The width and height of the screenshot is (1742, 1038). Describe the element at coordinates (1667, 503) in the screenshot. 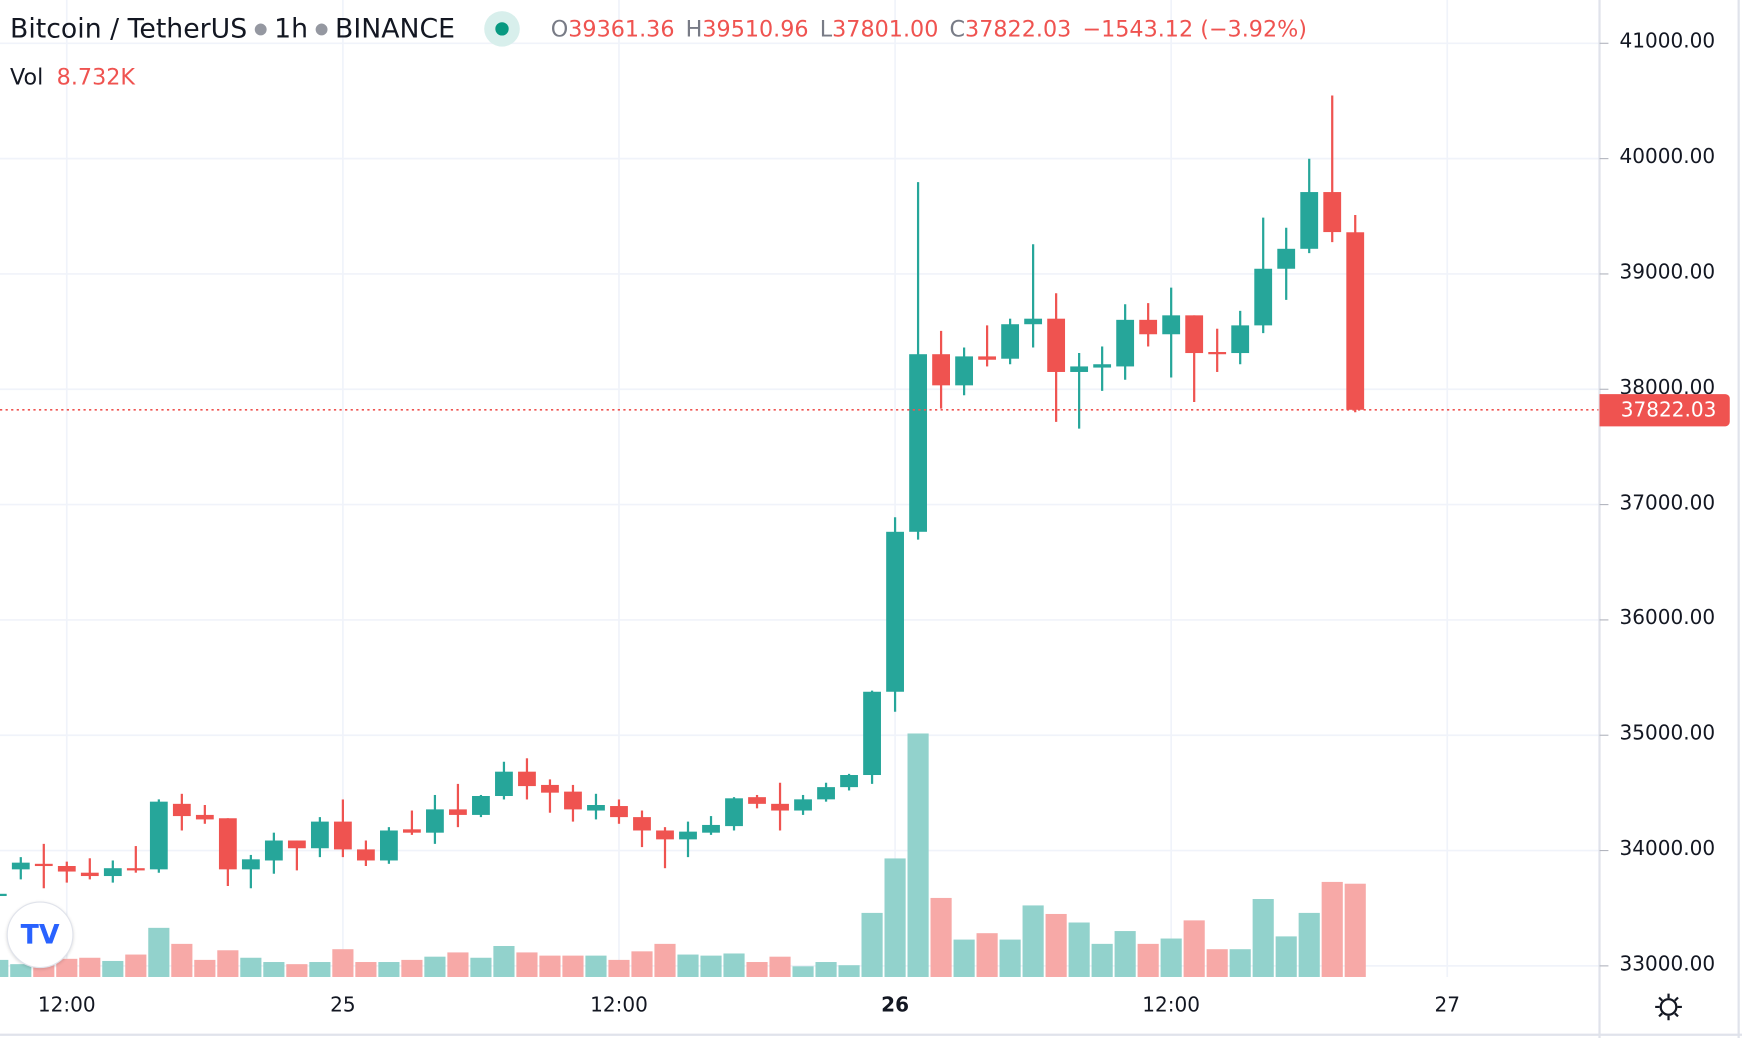

I see `price-tick-label: 37000.00` at that location.